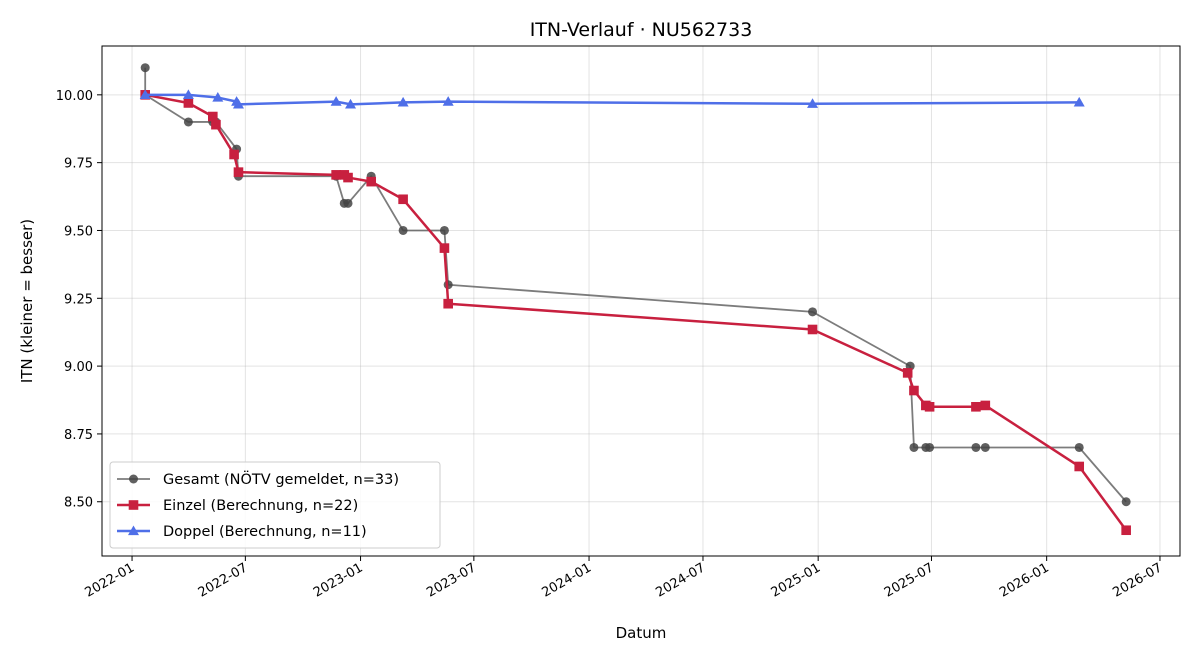 This screenshot has width=1200, height=660. Describe the element at coordinates (281, 479) in the screenshot. I see `legend-label: Gesamt (NÖTV gemeldet, n=33)` at that location.